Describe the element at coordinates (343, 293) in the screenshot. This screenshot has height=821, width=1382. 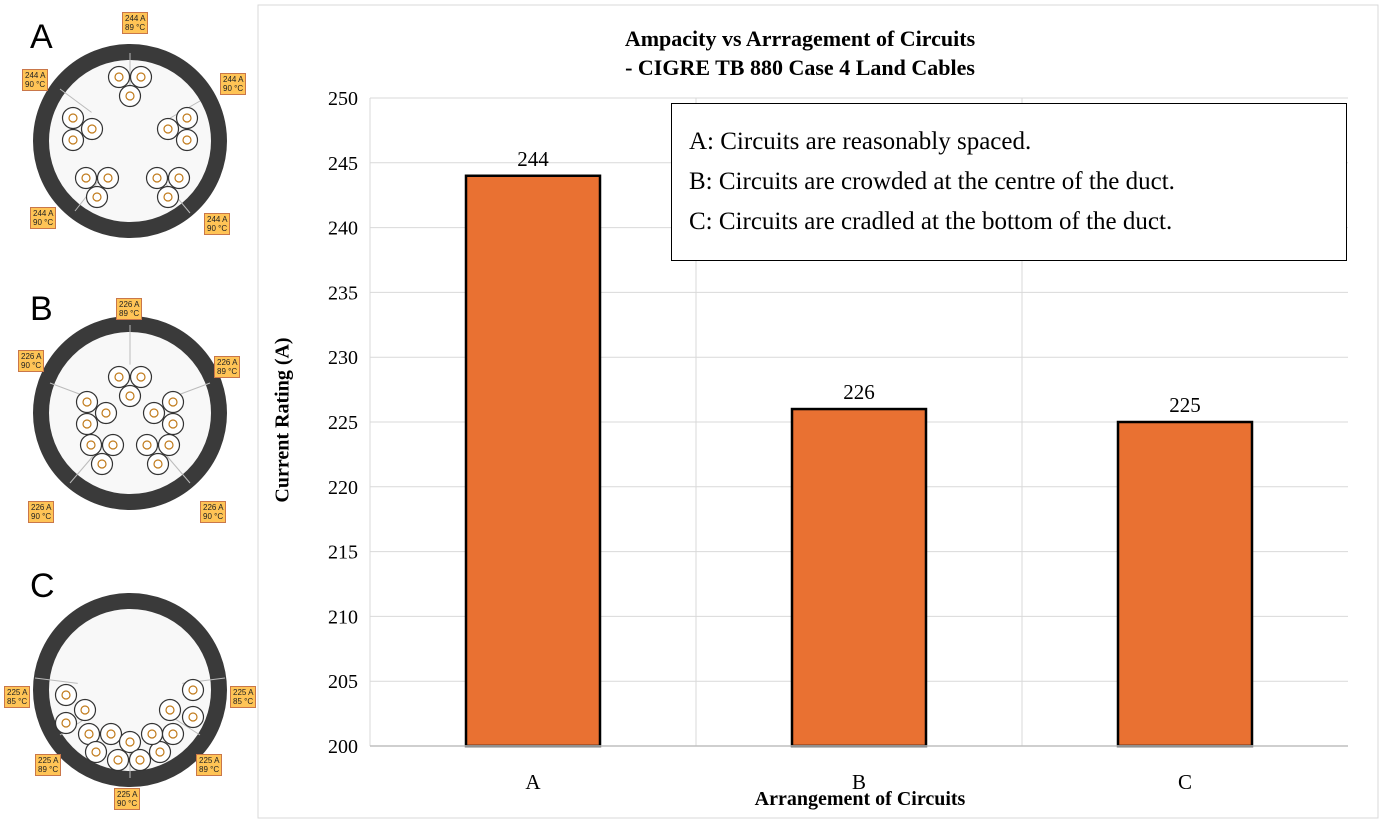
I see `y-tick-label: 235` at that location.